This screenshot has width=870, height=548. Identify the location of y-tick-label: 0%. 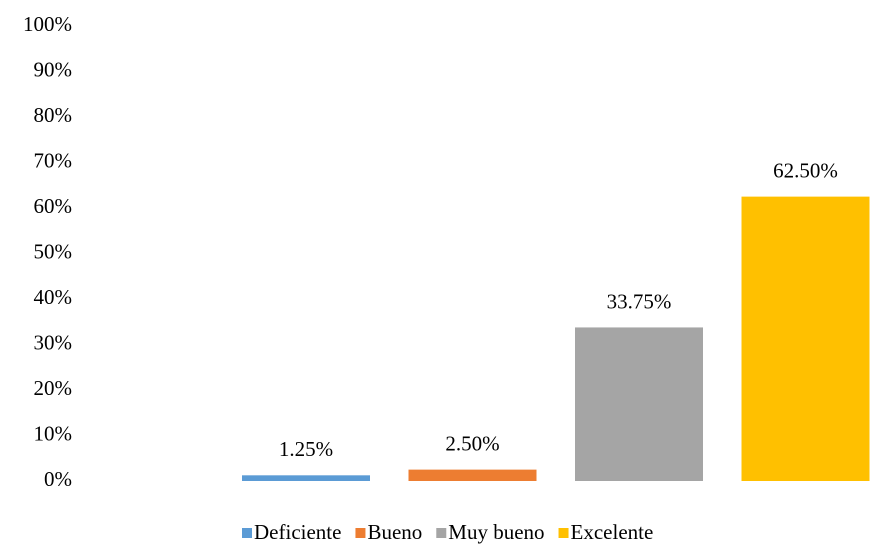
(58, 479).